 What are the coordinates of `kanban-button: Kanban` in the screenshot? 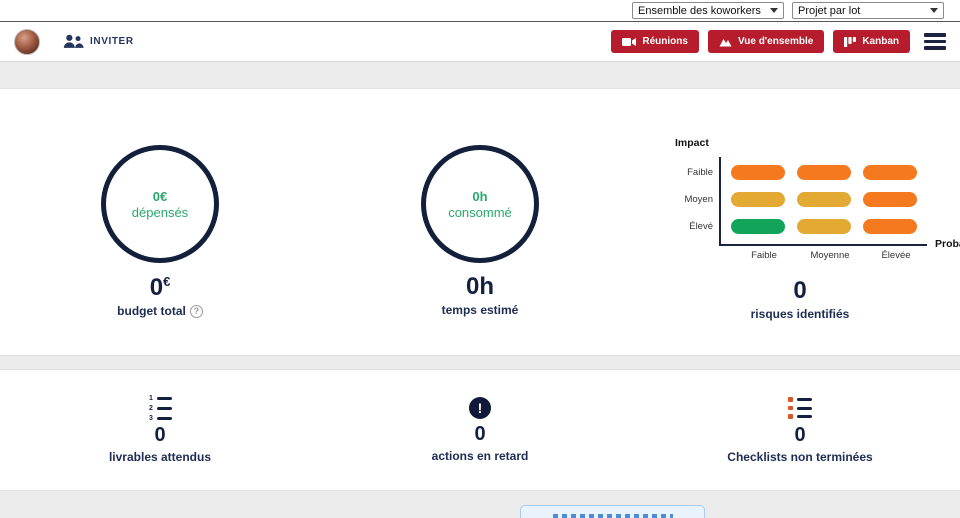 It's located at (871, 41).